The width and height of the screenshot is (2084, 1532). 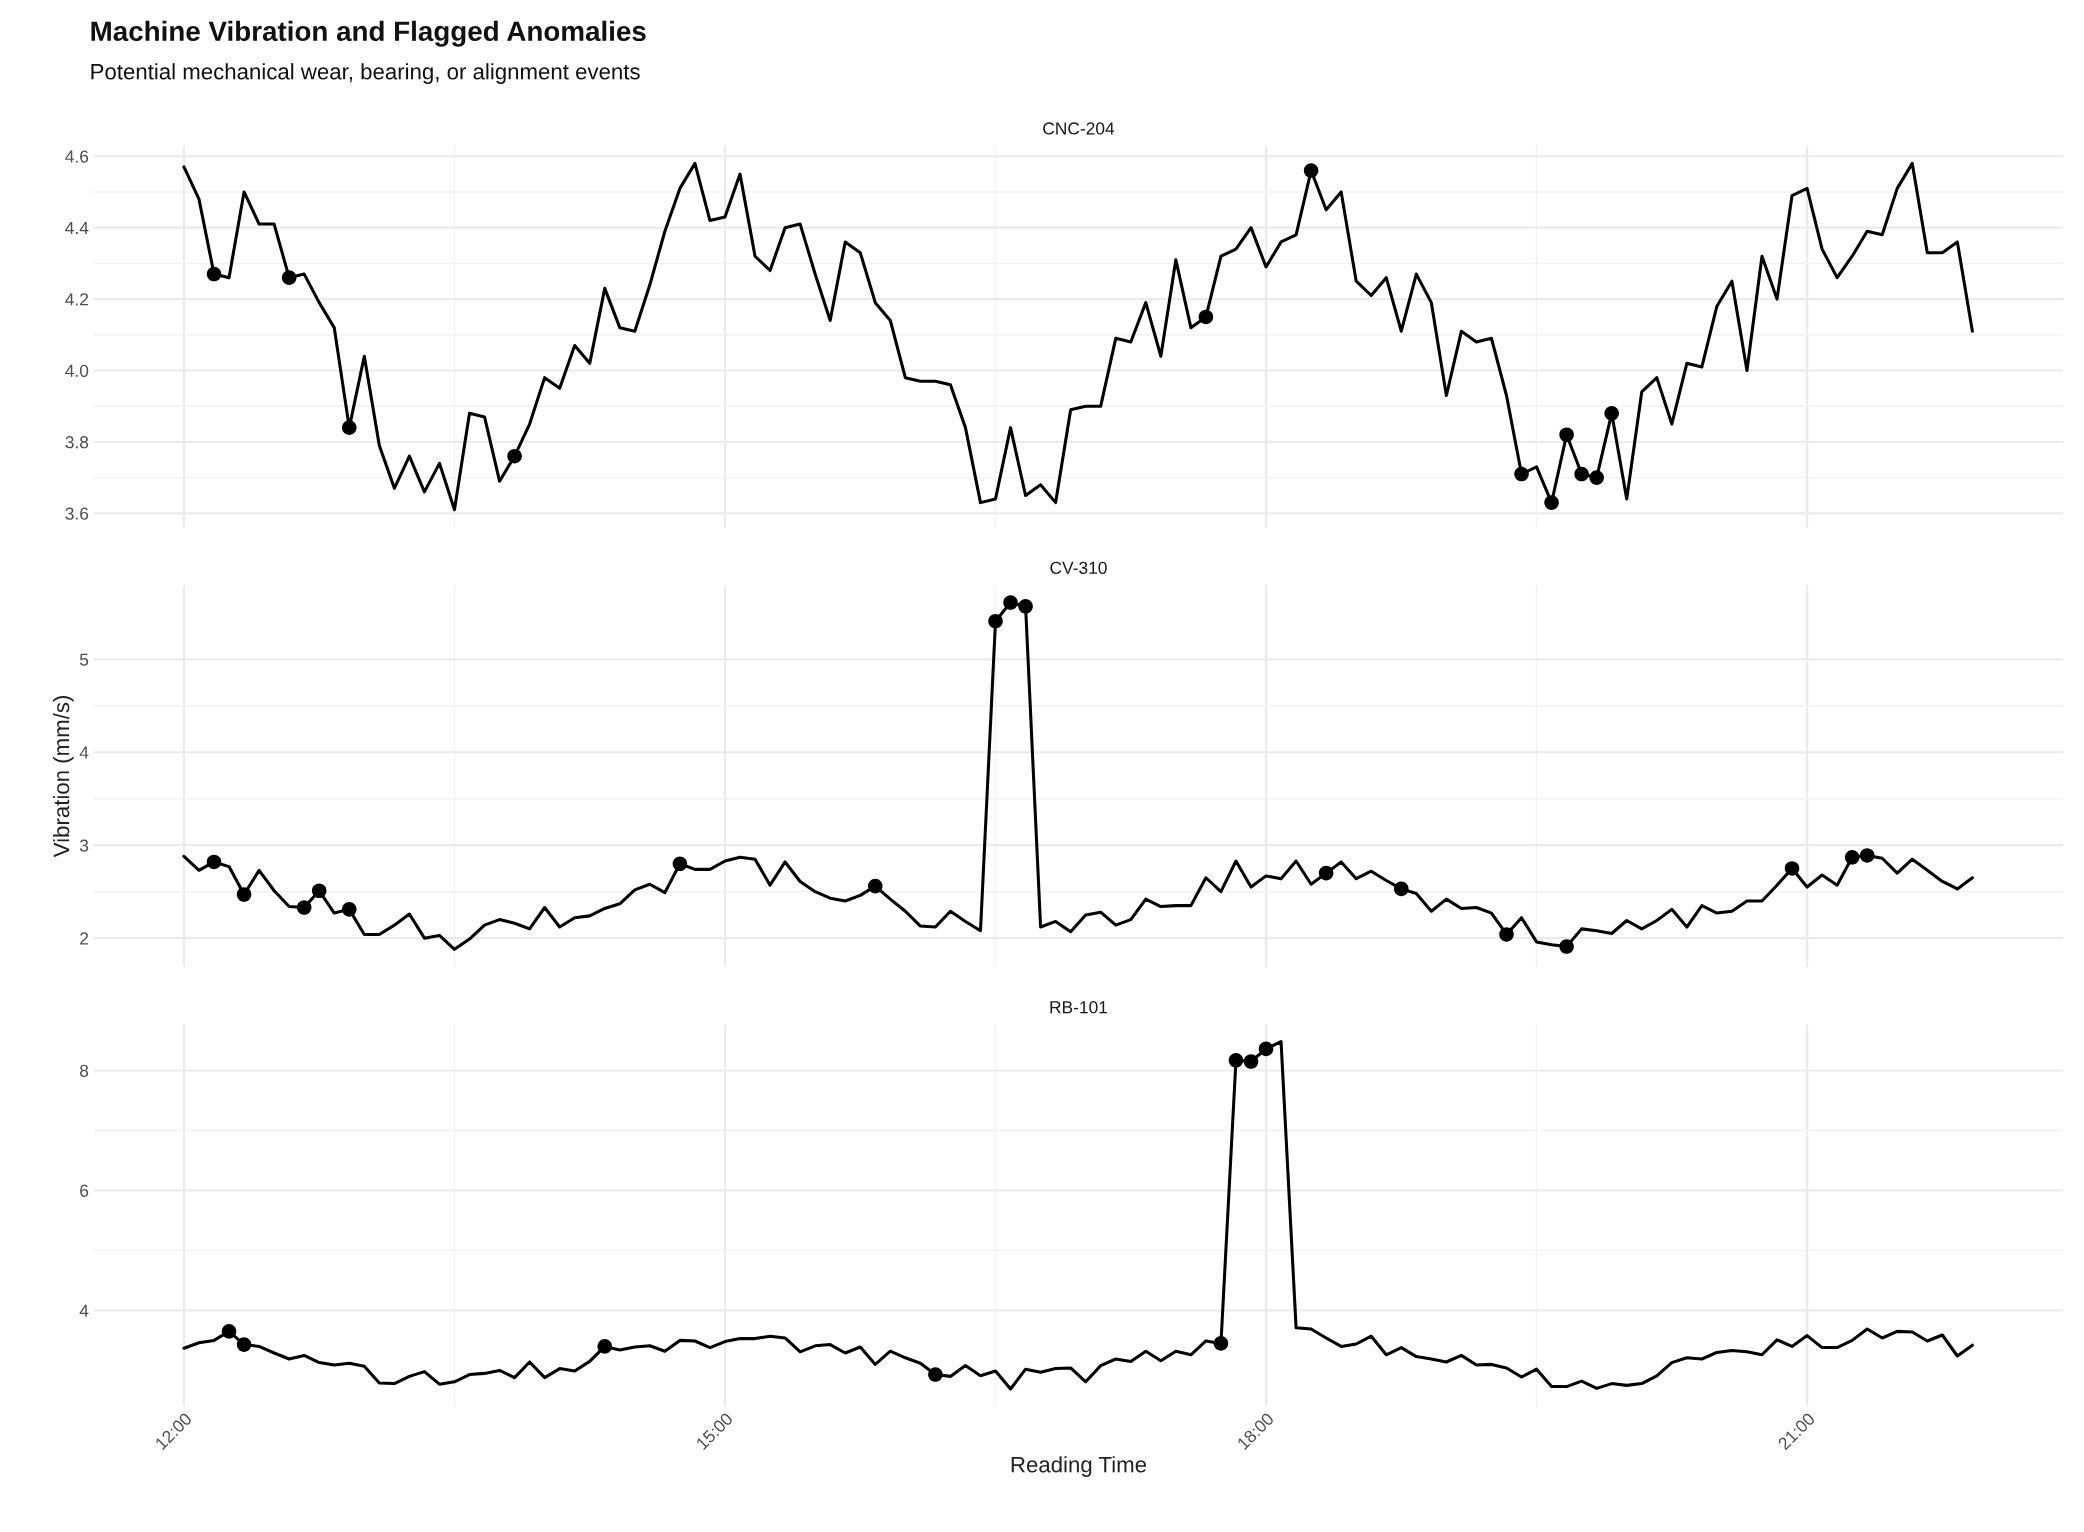 What do you see at coordinates (1079, 128) in the screenshot?
I see `chart-title: CNC-204` at bounding box center [1079, 128].